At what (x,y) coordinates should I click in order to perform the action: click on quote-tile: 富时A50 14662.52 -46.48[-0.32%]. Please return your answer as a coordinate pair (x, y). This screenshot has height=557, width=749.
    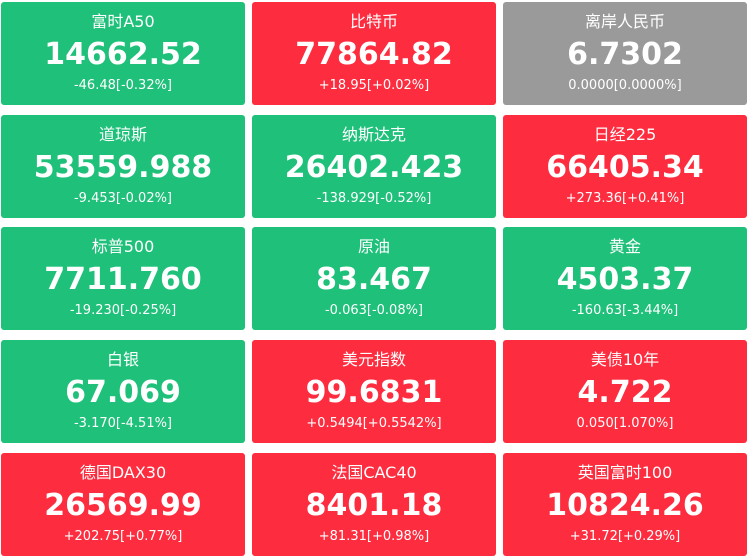
    Looking at the image, I should click on (123, 53).